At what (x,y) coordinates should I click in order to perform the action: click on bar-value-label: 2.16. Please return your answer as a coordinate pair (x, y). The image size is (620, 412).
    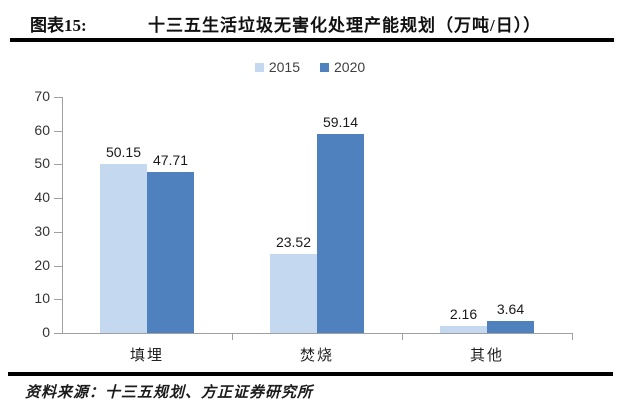
    Looking at the image, I should click on (463, 314).